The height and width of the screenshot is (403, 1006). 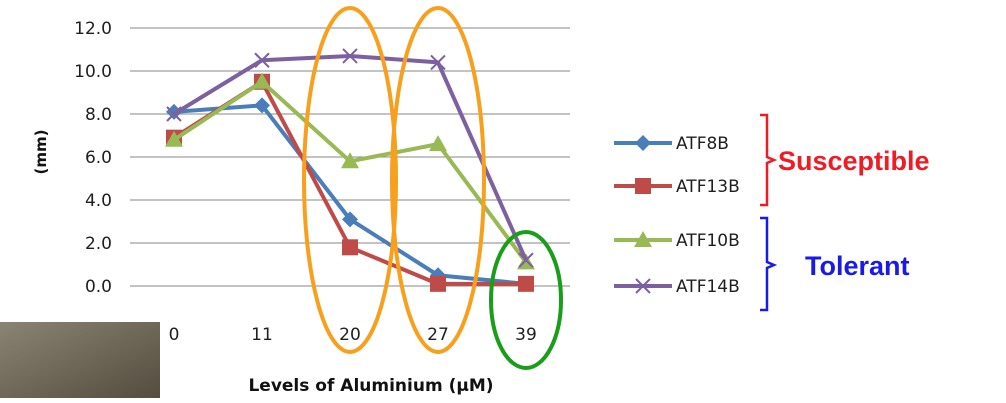 I want to click on x-tick-label: 20, so click(x=350, y=335).